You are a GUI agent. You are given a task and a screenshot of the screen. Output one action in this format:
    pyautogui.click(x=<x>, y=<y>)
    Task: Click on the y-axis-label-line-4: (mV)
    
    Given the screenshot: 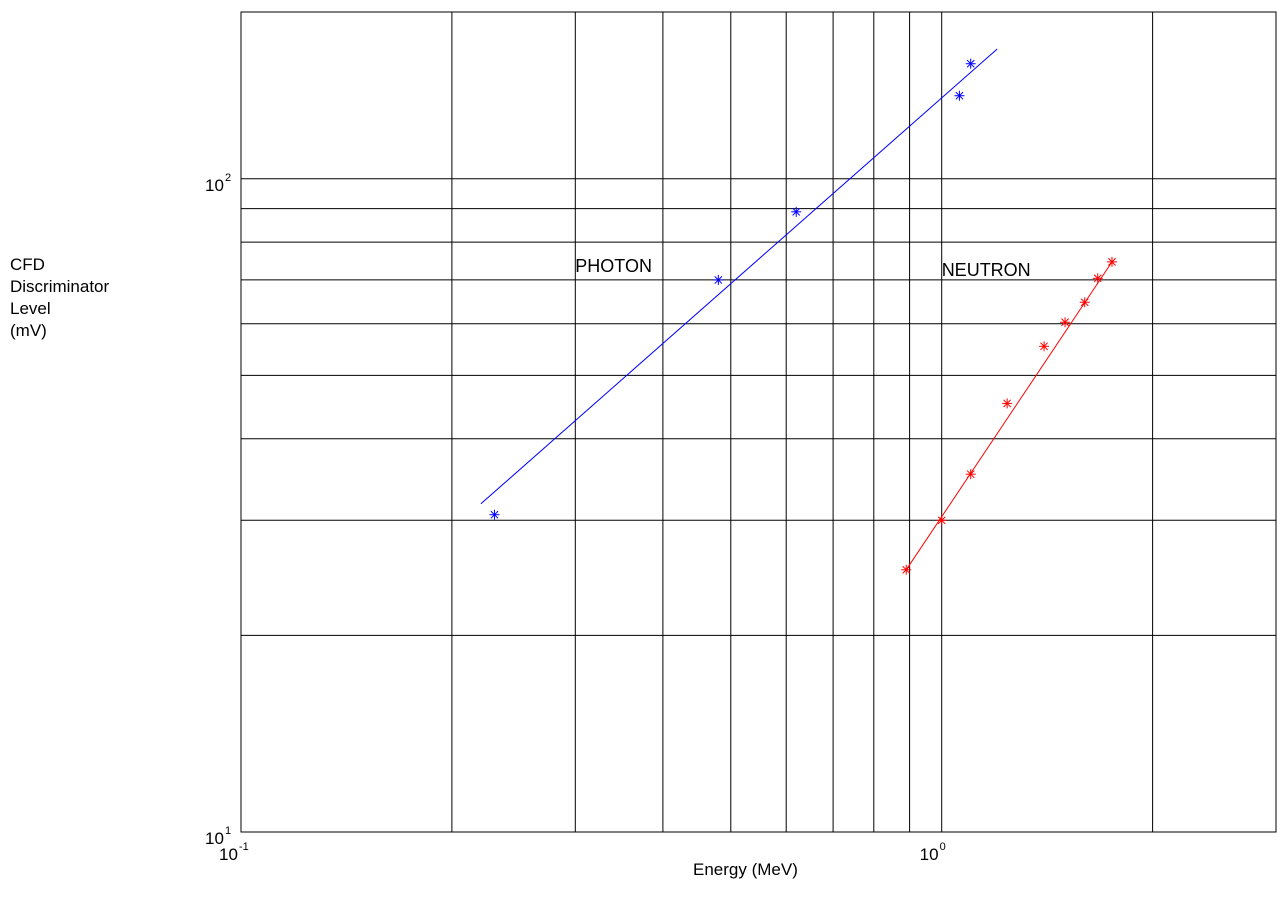 What is the action you would take?
    pyautogui.click(x=28, y=330)
    